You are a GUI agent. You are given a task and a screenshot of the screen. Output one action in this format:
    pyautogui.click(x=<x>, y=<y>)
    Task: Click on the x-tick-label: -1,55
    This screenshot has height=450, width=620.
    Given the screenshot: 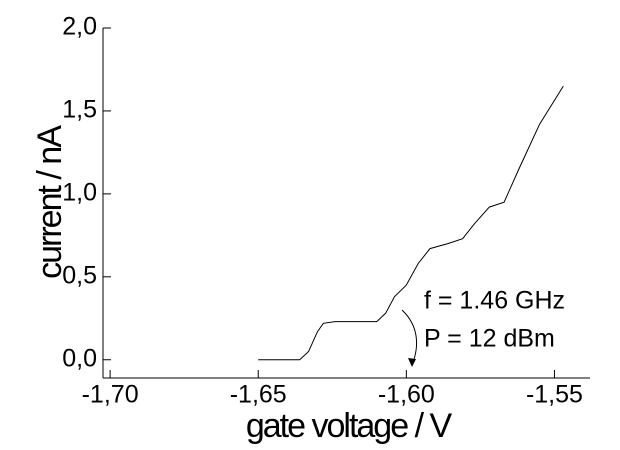 What is the action you would take?
    pyautogui.click(x=554, y=395)
    